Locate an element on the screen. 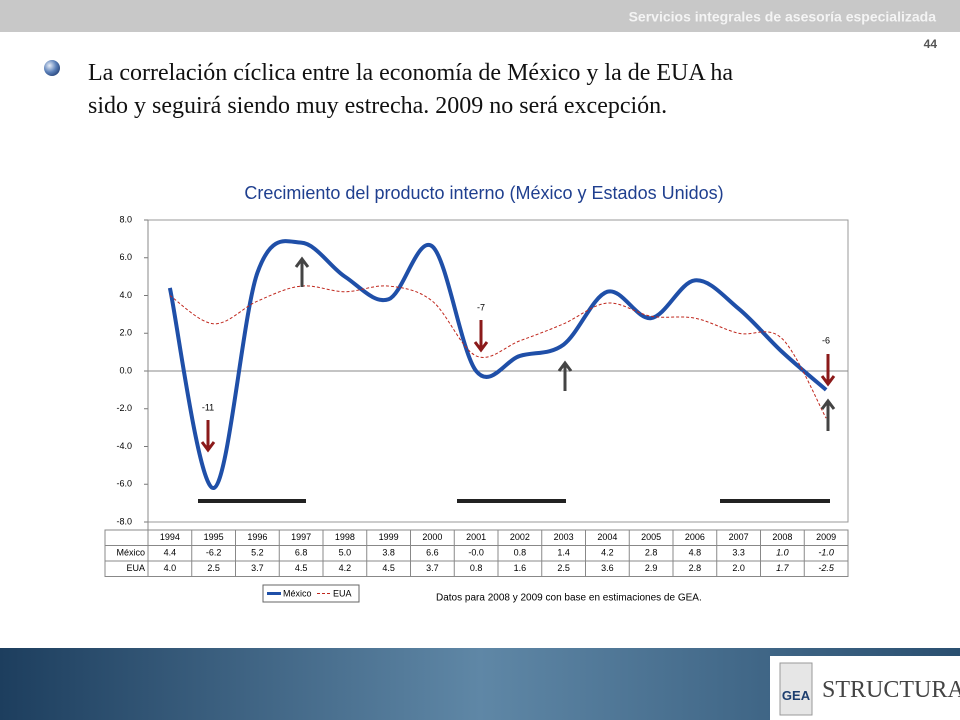  y-tick-label: 4.0 is located at coordinates (125, 295).